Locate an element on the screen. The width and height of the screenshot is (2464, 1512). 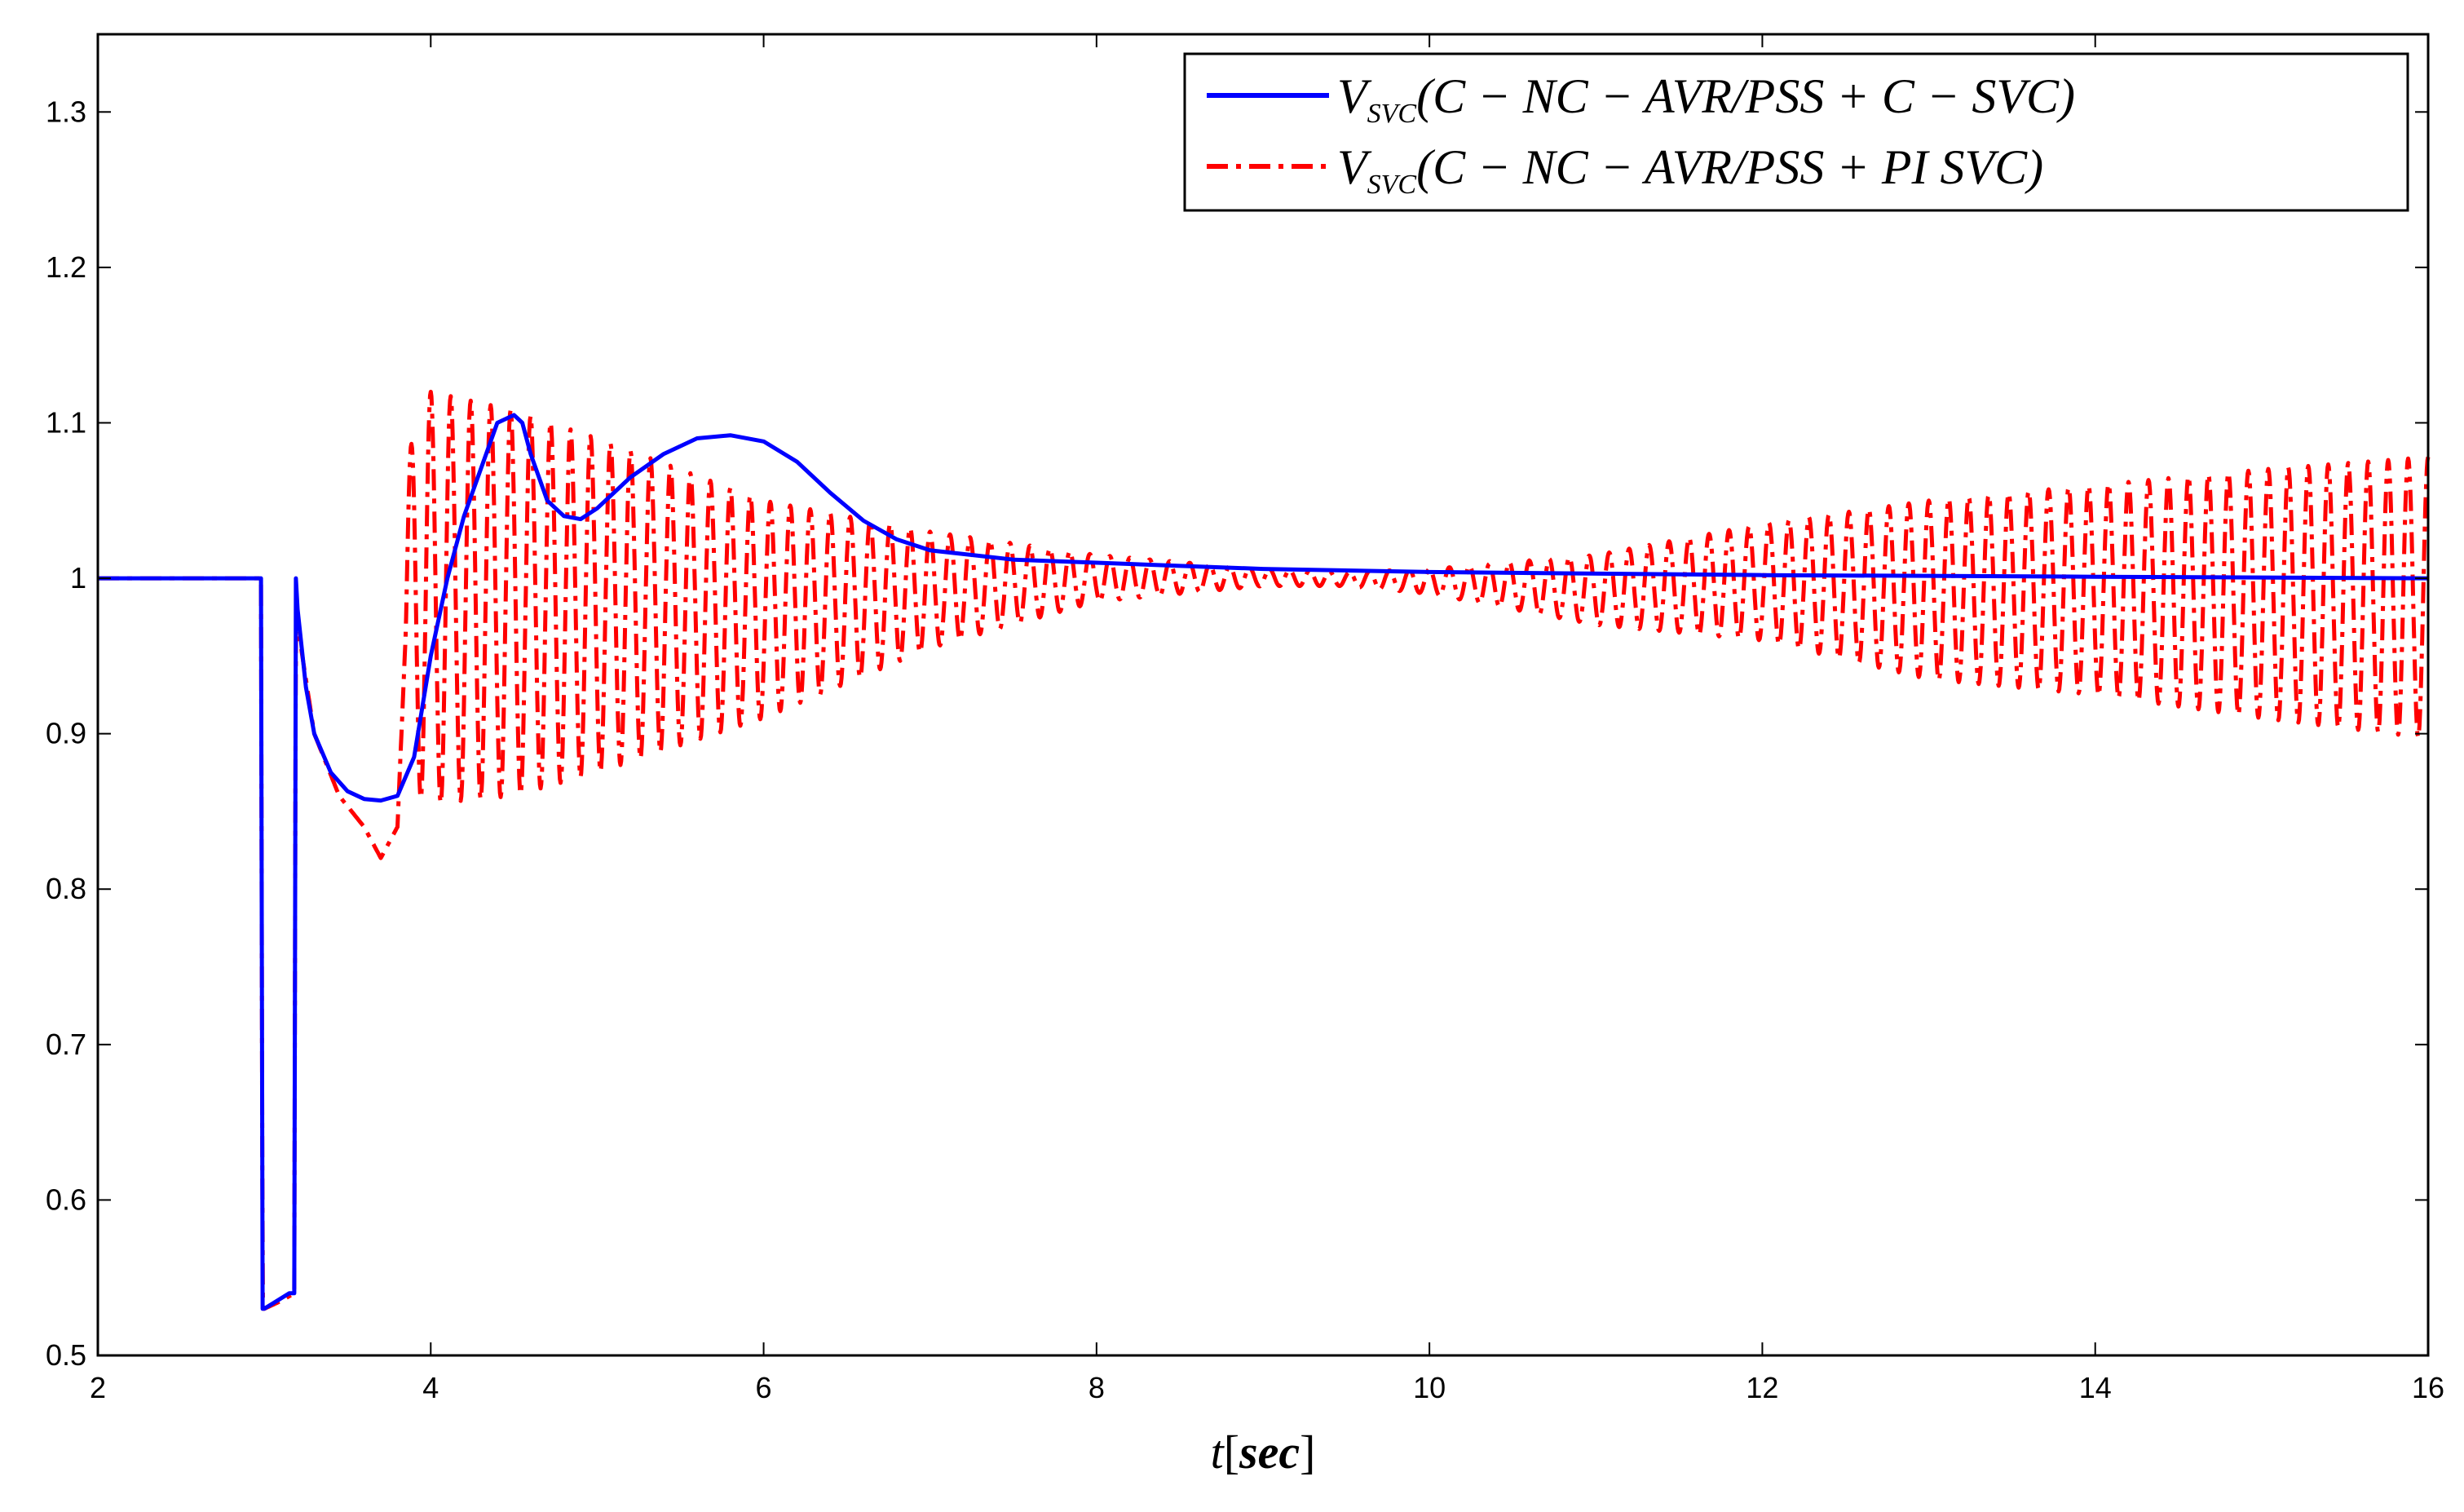
legend-entry-series-1: VSVC(C − NC − AVR/PSS + C − SVC) is located at coordinates (1706, 99).